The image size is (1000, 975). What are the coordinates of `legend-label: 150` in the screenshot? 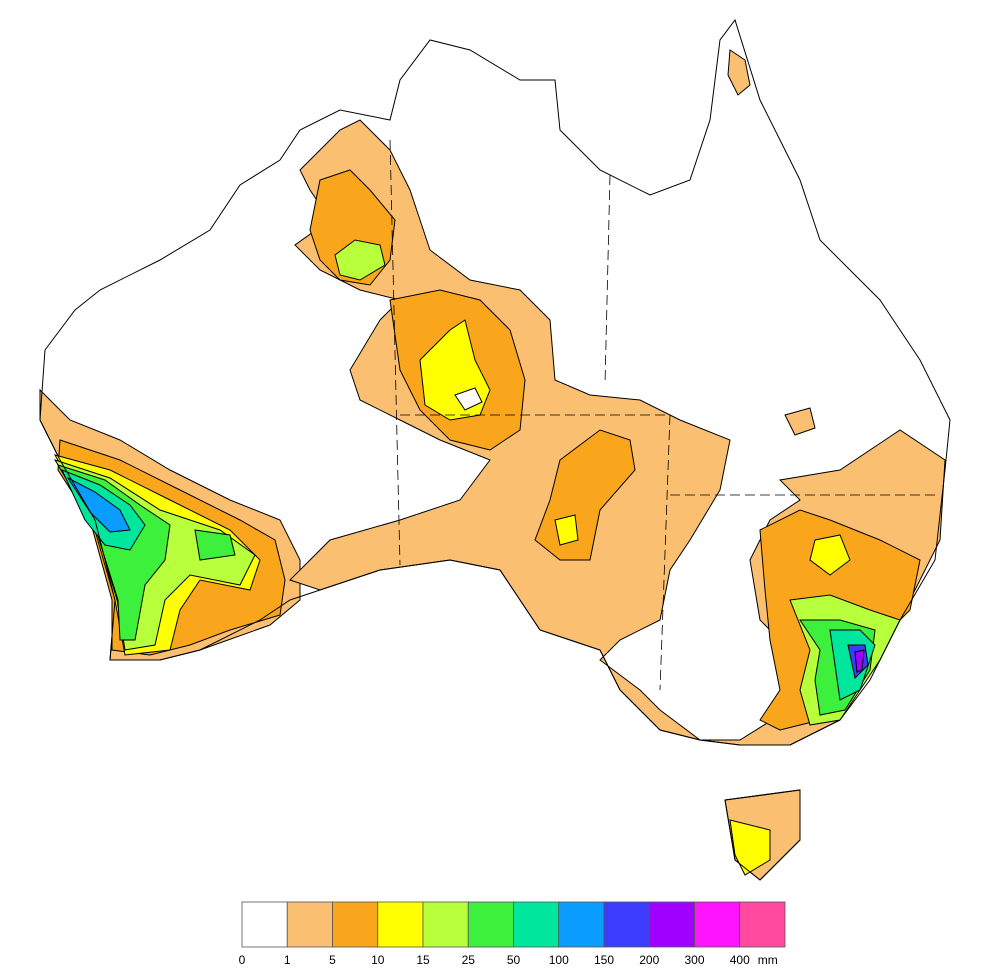 It's located at (604, 960).